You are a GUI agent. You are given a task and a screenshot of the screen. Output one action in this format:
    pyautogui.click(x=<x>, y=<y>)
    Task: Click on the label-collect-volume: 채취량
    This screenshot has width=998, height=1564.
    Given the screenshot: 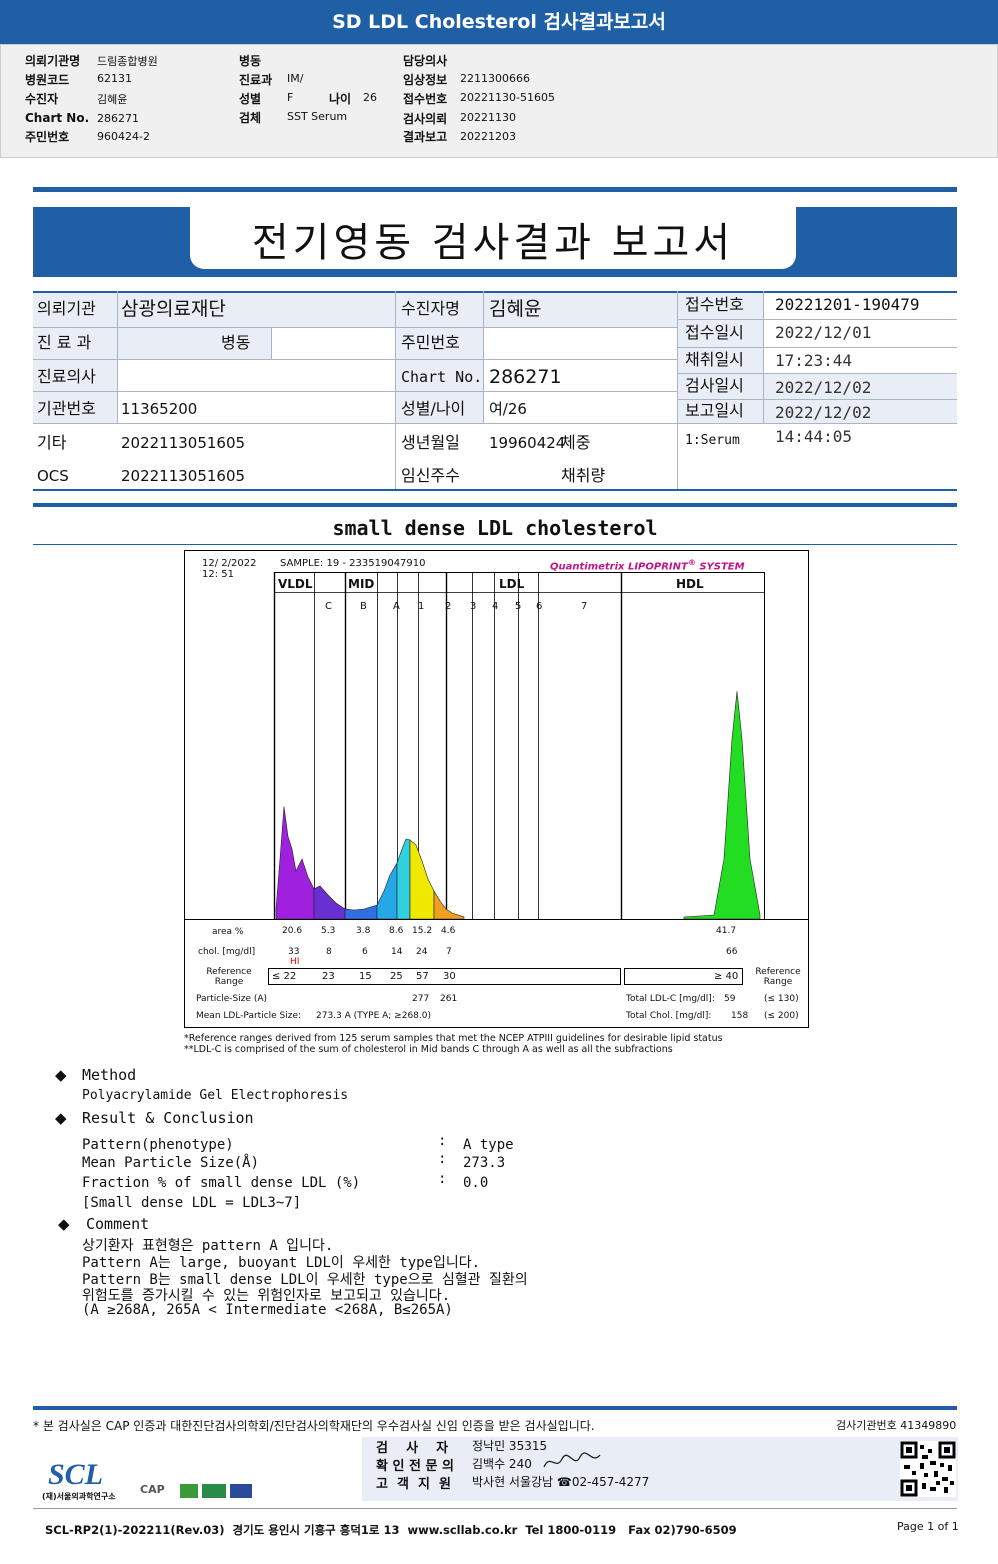 What is the action you would take?
    pyautogui.click(x=583, y=475)
    